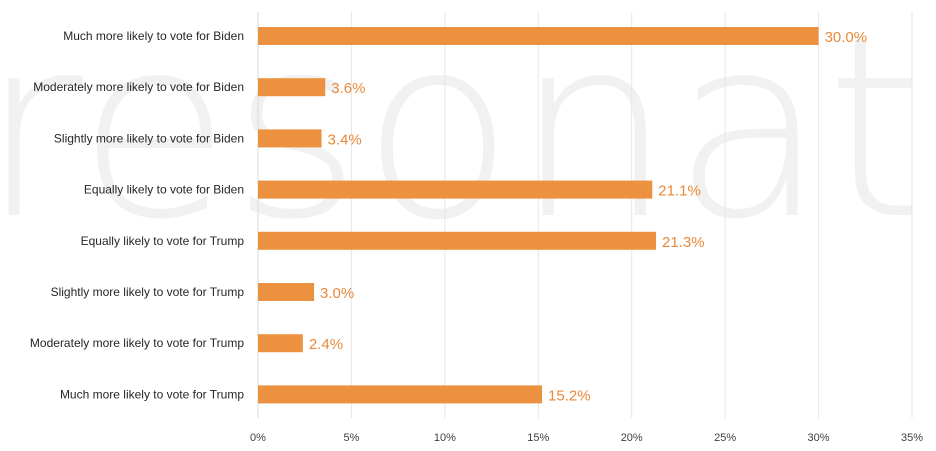 Image resolution: width=936 pixels, height=451 pixels. What do you see at coordinates (725, 438) in the screenshot?
I see `x-tick-label: 25%` at bounding box center [725, 438].